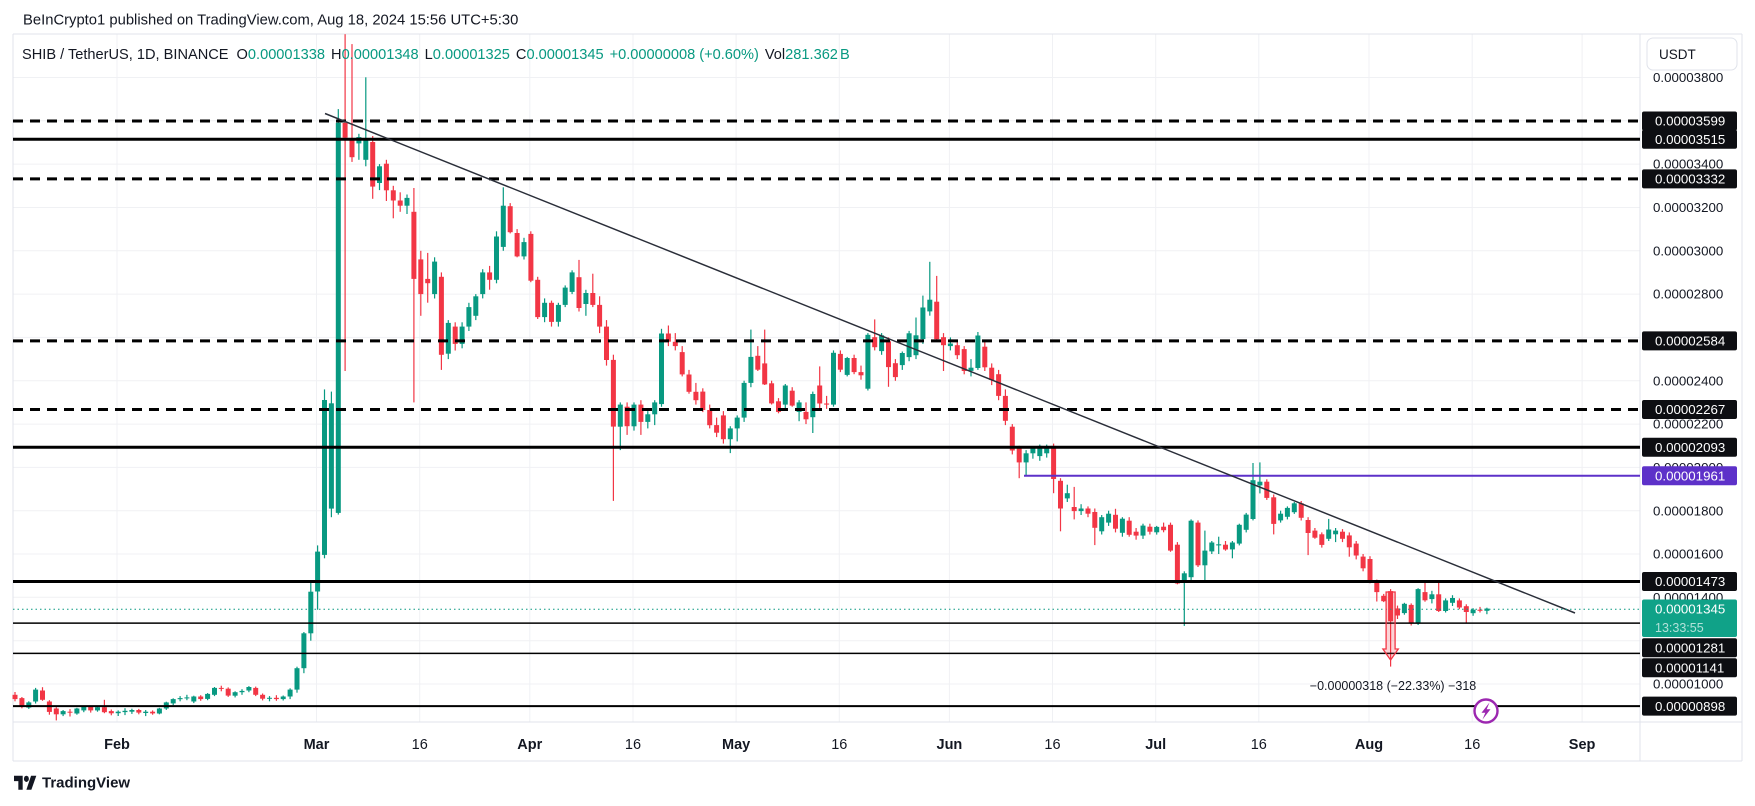 The height and width of the screenshot is (806, 1755). What do you see at coordinates (1688, 294) in the screenshot?
I see `svg-text: 0.00002800` at bounding box center [1688, 294].